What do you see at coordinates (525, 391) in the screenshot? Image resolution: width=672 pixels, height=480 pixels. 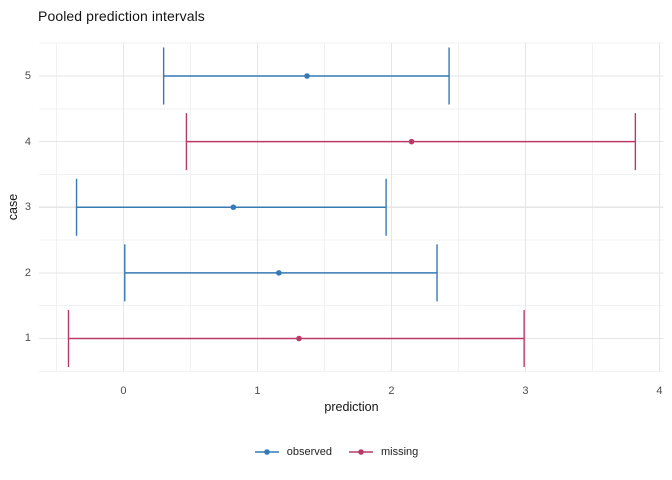 I see `x-tick-label: 3` at bounding box center [525, 391].